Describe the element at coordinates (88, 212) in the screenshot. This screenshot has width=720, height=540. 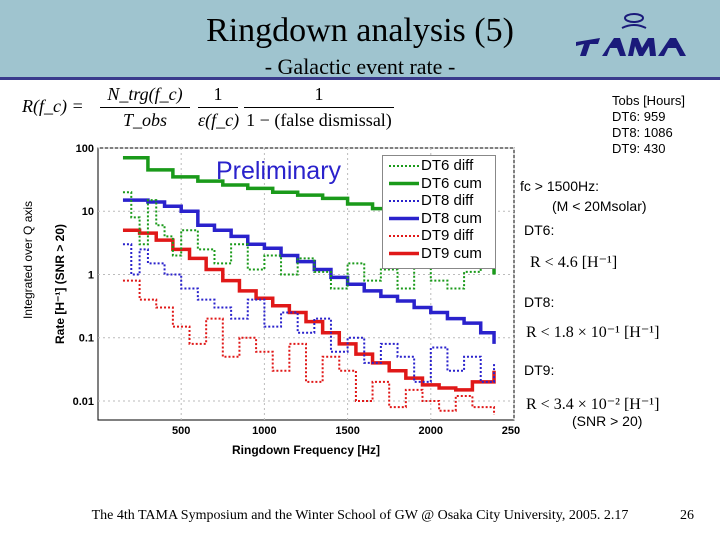
I see `y-tick-label: 10` at that location.